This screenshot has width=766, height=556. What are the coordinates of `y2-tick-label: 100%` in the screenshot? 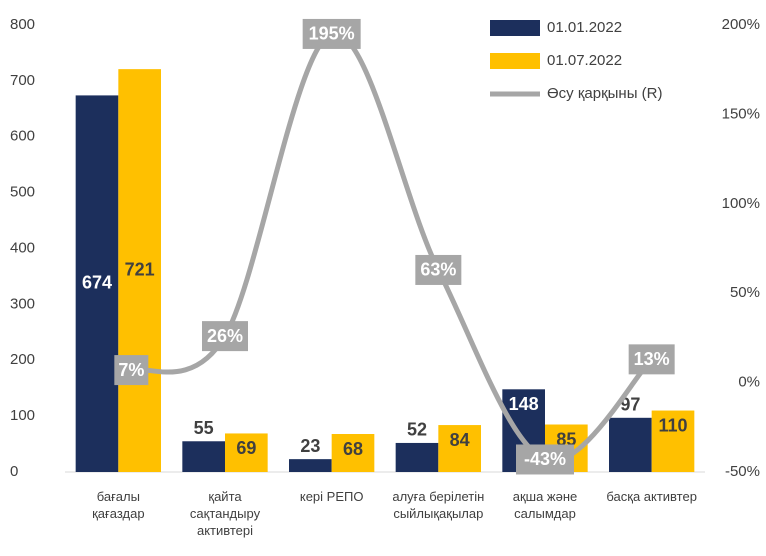 It's located at (741, 203).